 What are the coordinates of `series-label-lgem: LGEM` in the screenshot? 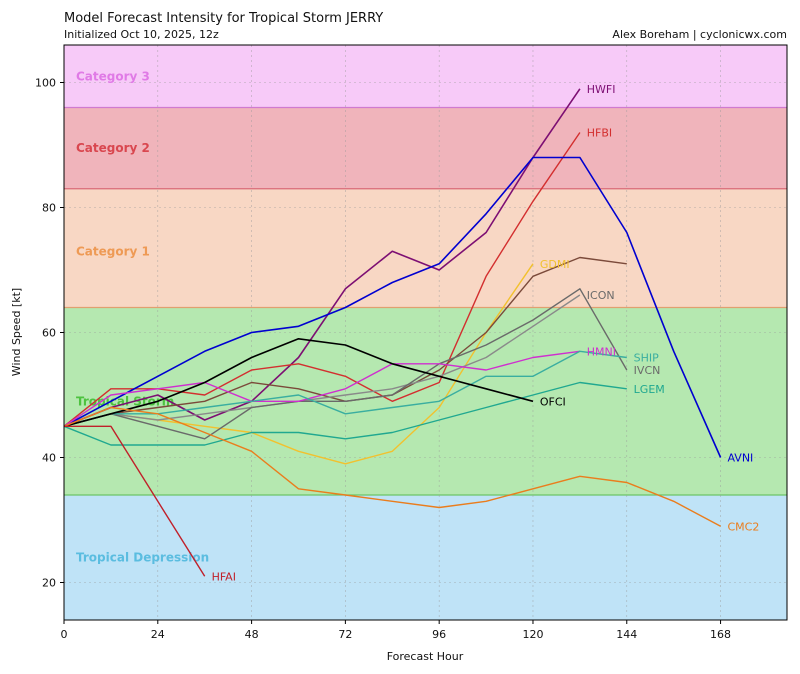 It's located at (649, 389).